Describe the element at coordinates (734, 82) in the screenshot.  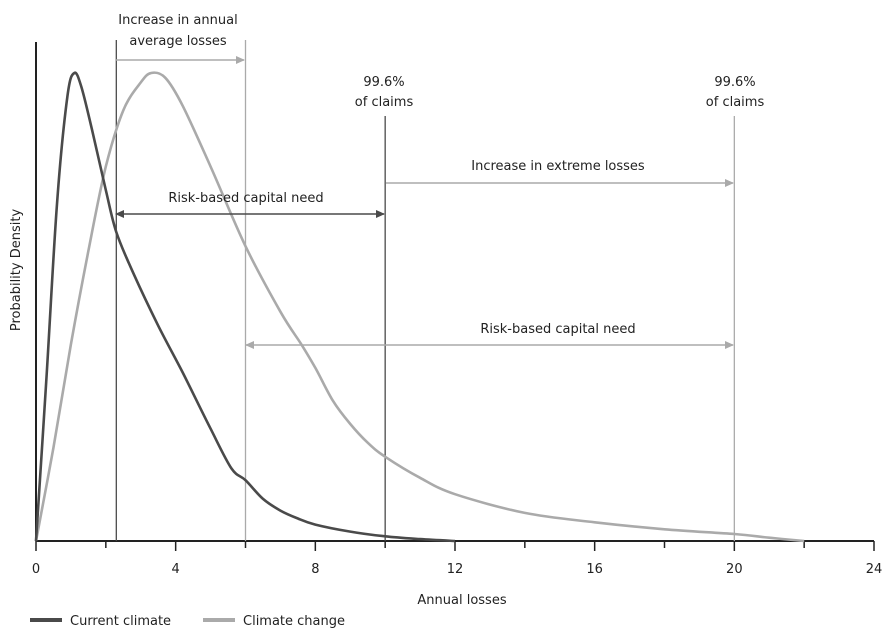
I see `pct-change-label-1: 99.6%` at that location.